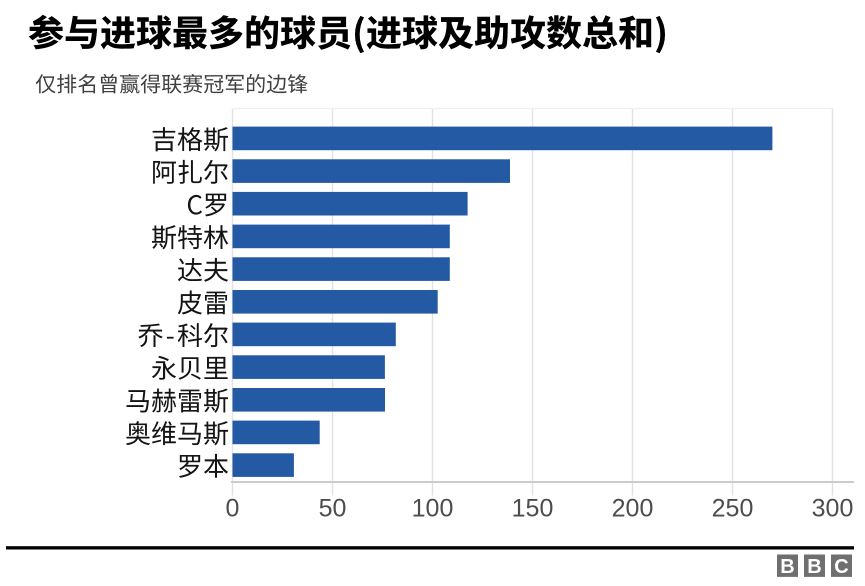 The height and width of the screenshot is (586, 865). I want to click on svg-text: 300, so click(833, 509).